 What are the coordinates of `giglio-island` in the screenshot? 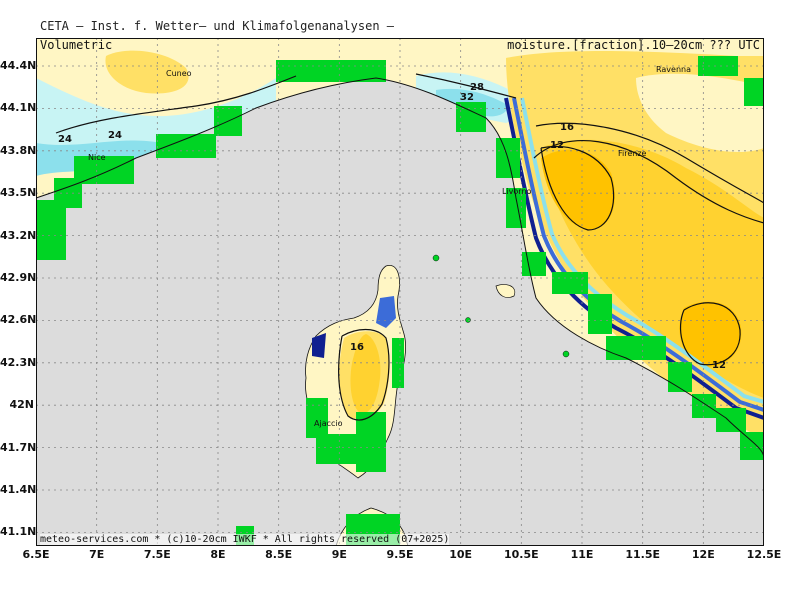 It's located at (566, 354).